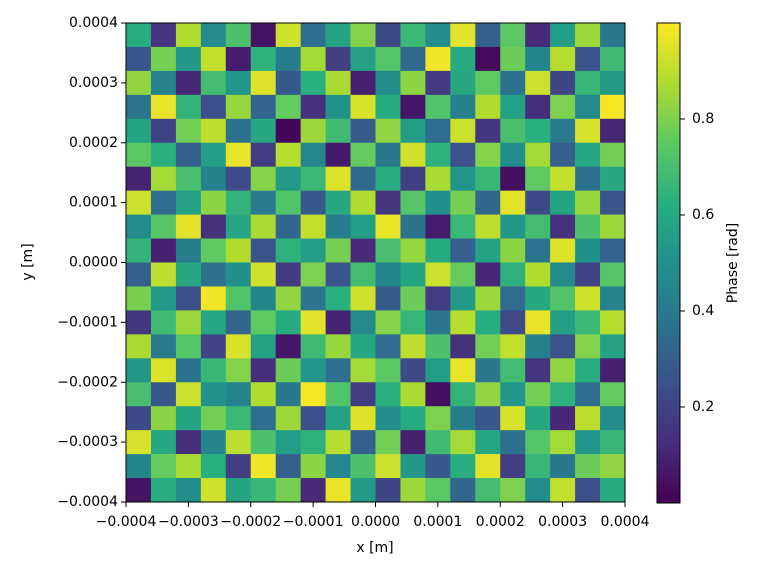  What do you see at coordinates (93, 83) in the screenshot?
I see `y-tick-label: 0.0003` at bounding box center [93, 83].